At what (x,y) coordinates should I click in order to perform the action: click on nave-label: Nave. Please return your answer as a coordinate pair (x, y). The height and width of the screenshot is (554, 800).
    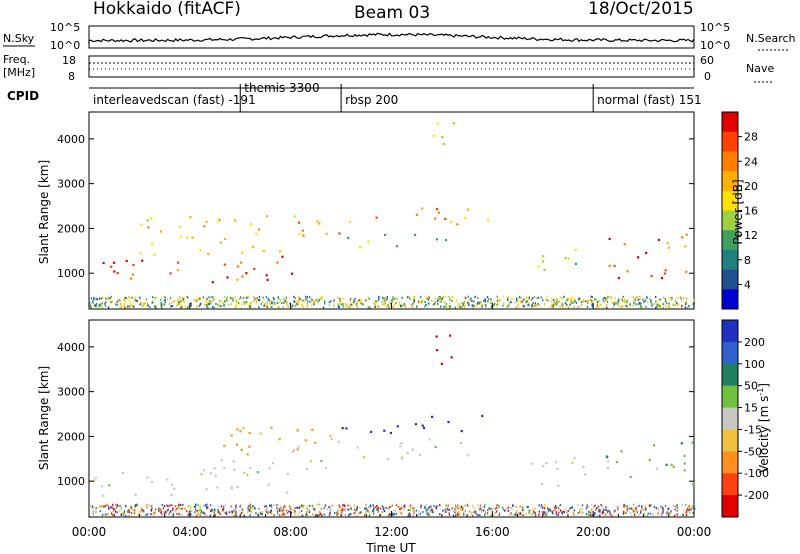
    Looking at the image, I should click on (760, 68).